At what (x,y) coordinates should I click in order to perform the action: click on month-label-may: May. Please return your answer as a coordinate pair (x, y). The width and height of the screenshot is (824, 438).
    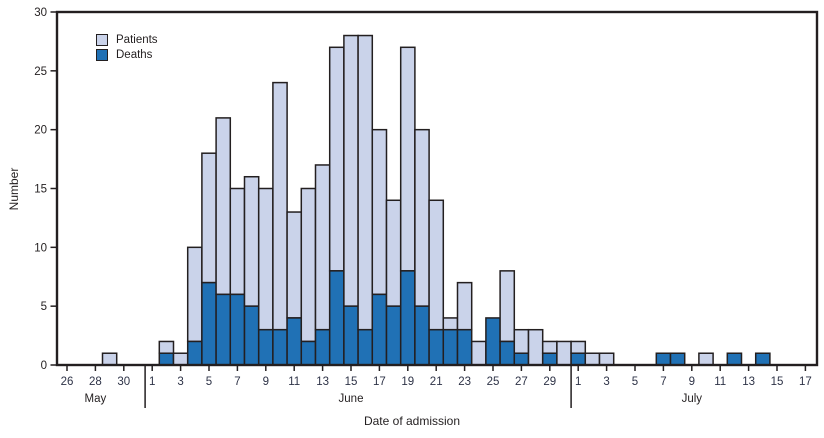
    Looking at the image, I should click on (96, 399).